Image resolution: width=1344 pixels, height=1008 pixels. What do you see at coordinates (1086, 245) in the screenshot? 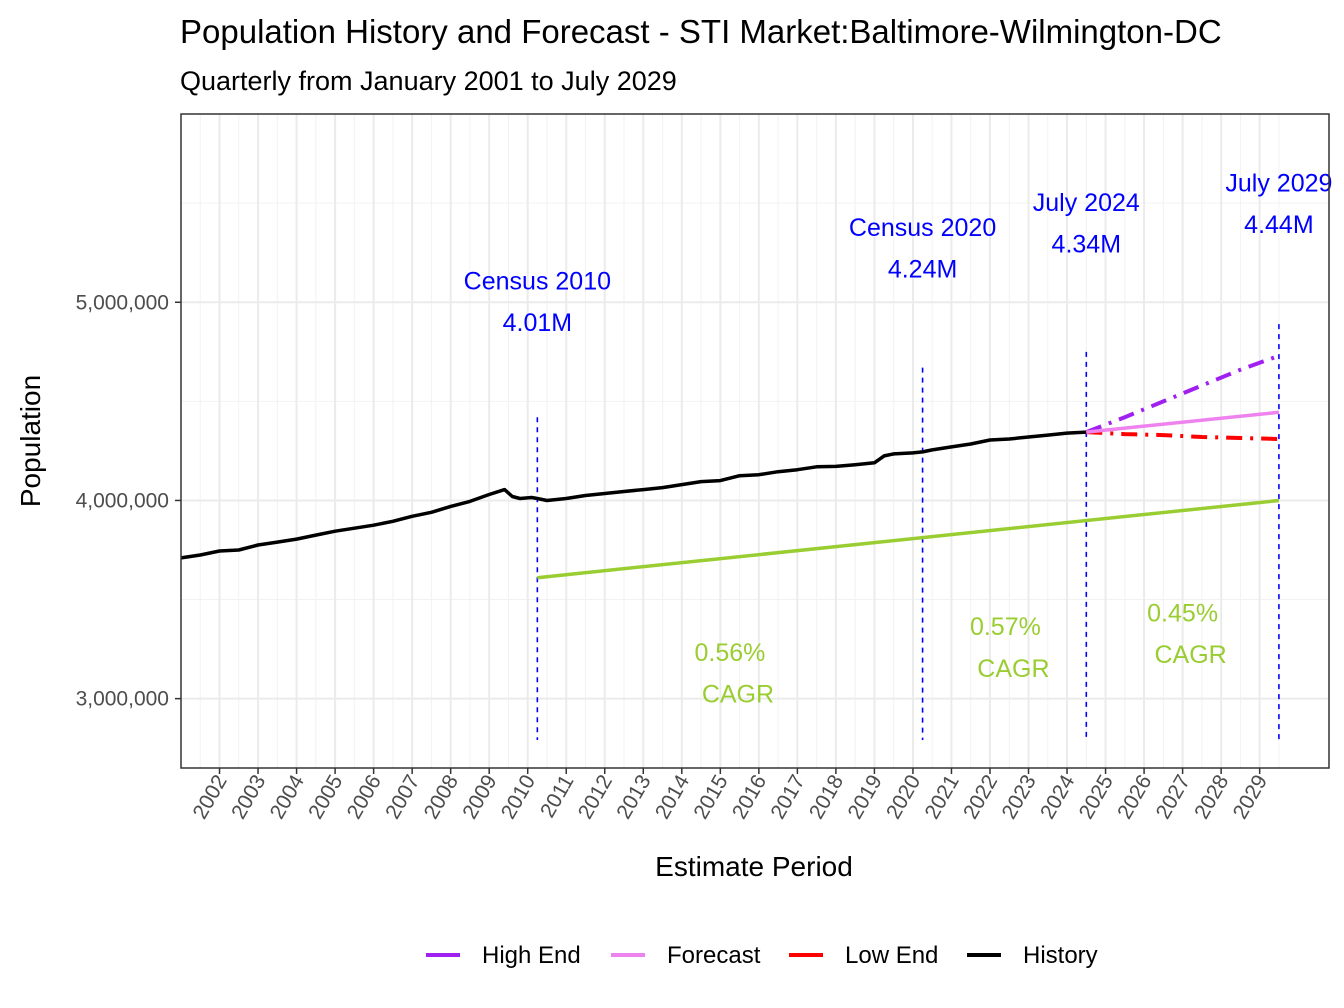
I see `annotation-value-3: 4.34M` at bounding box center [1086, 245].